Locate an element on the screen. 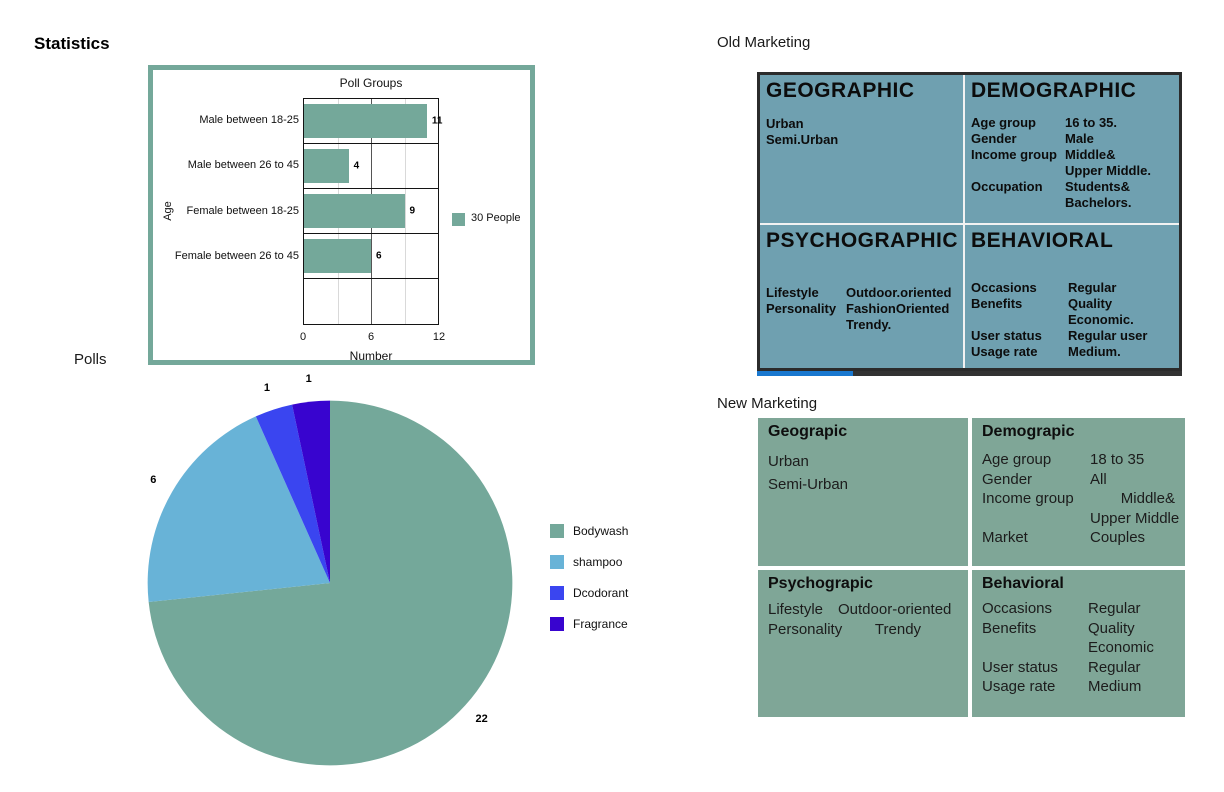 This screenshot has height=792, width=1224. kv-value: Students& is located at coordinates (1097, 186).